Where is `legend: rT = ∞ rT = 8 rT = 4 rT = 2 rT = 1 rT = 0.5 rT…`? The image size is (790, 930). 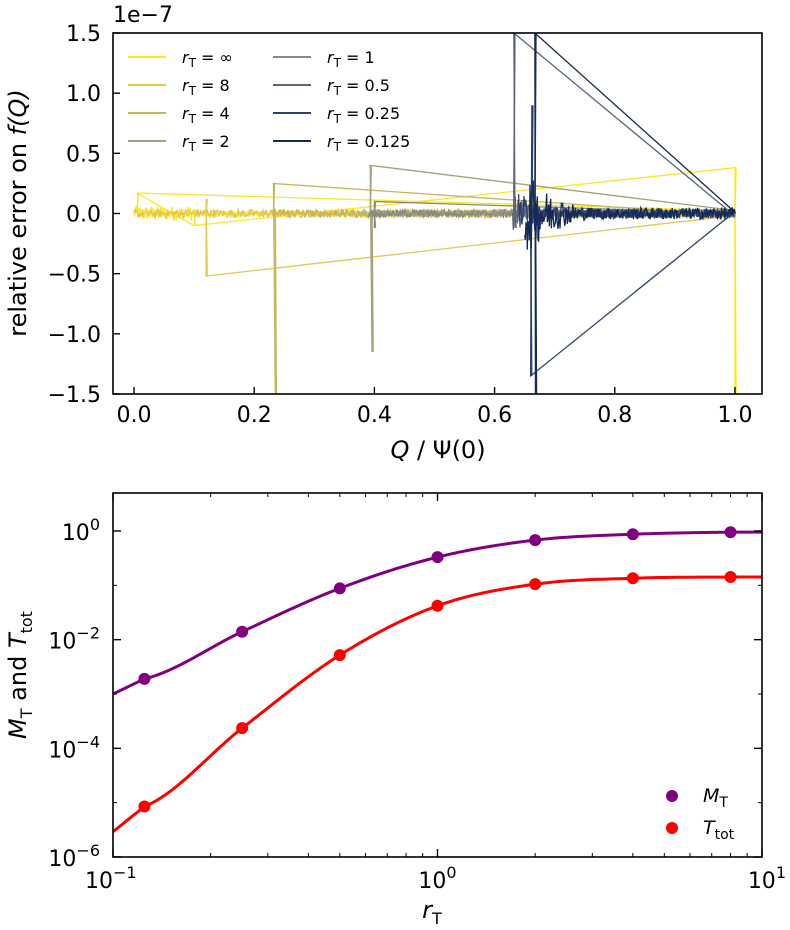 legend: rT = ∞ rT = 8 rT = 4 rT = 2 rT = 1 rT = 0.5 rT… is located at coordinates (269, 101).